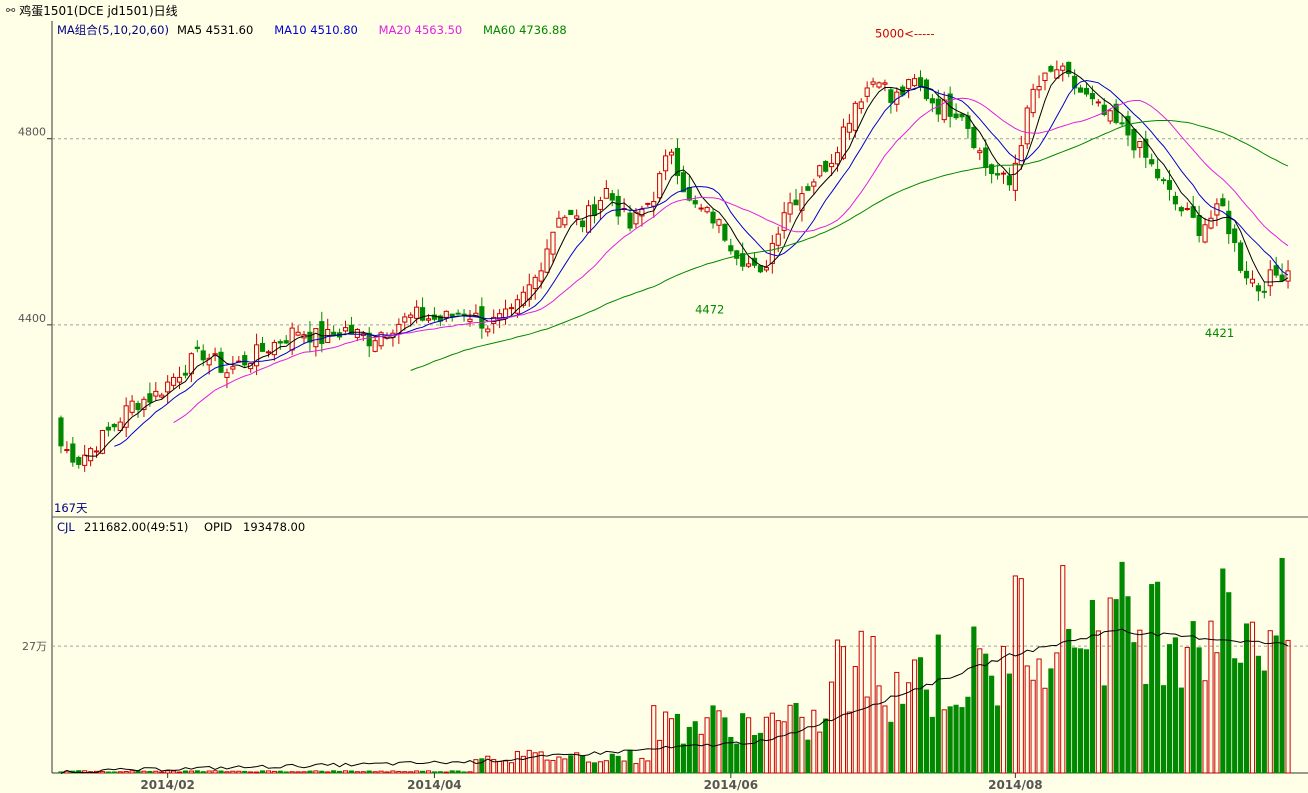 Image resolution: width=1308 pixels, height=793 pixels. What do you see at coordinates (98, 11) in the screenshot?
I see `chart-title: 鸡蛋1501(DCE jd1501)日线` at bounding box center [98, 11].